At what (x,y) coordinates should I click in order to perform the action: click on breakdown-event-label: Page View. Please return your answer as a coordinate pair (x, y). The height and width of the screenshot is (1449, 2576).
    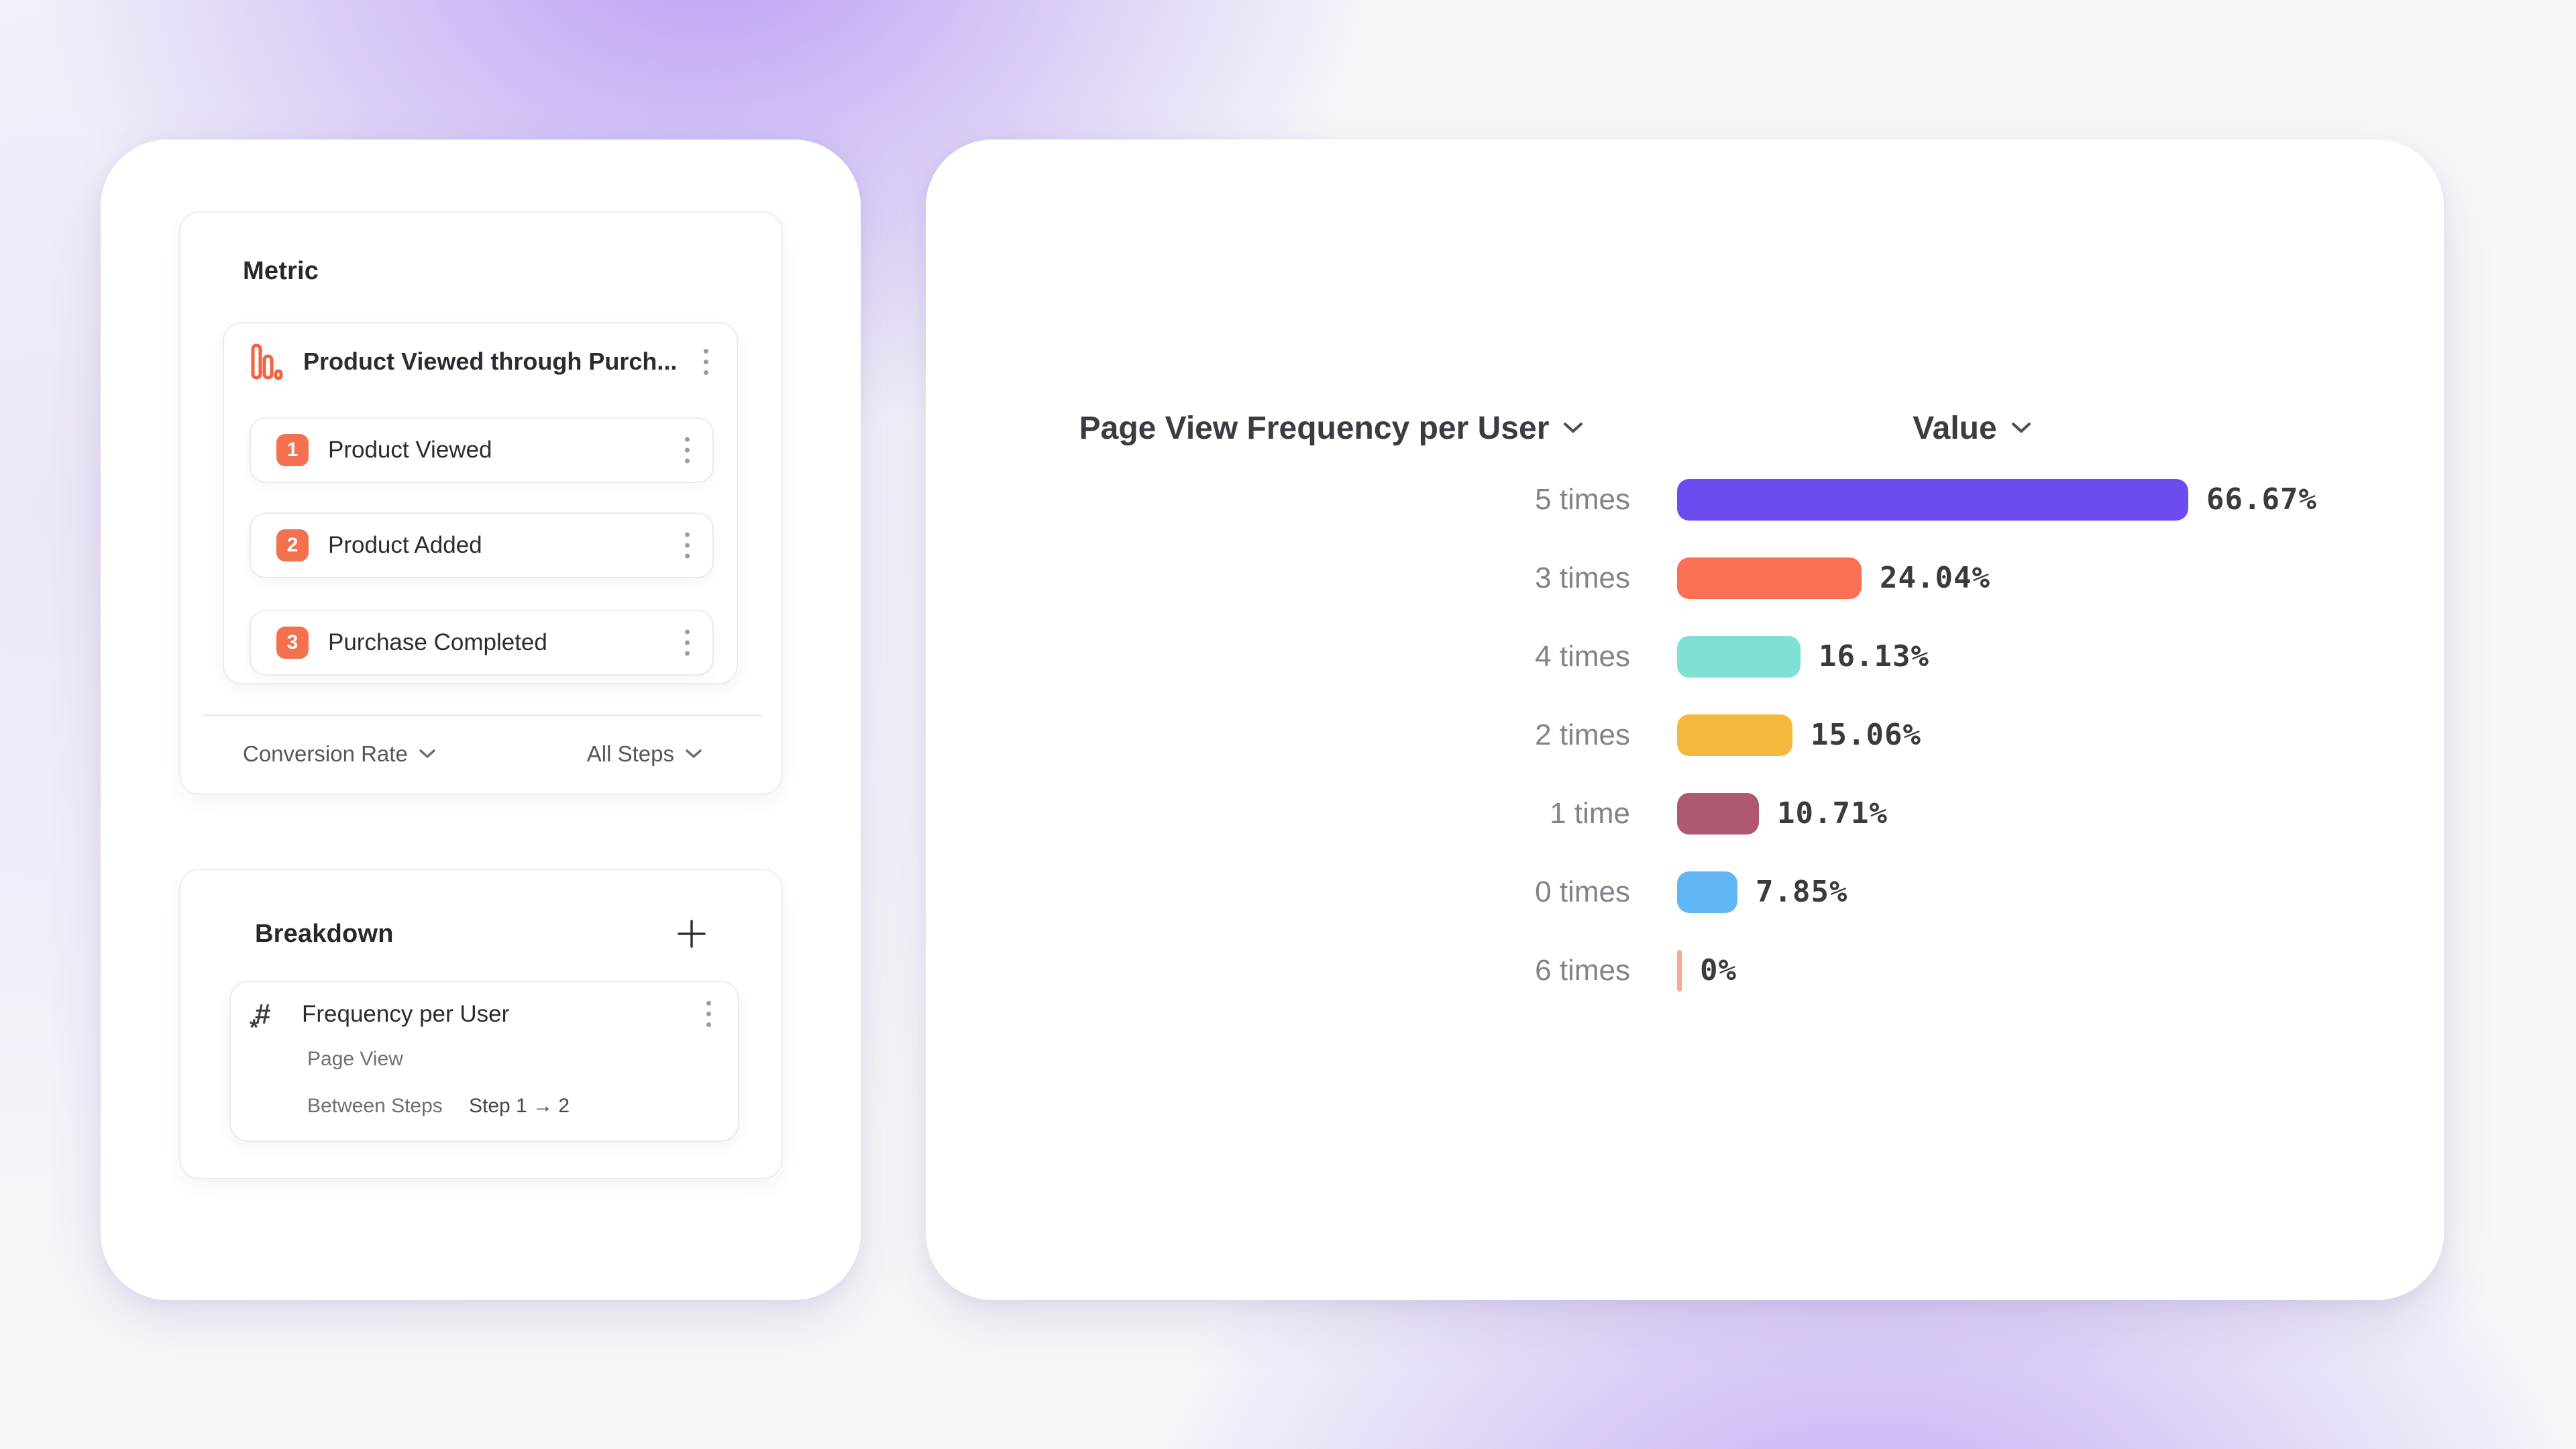
    Looking at the image, I should click on (355, 1059).